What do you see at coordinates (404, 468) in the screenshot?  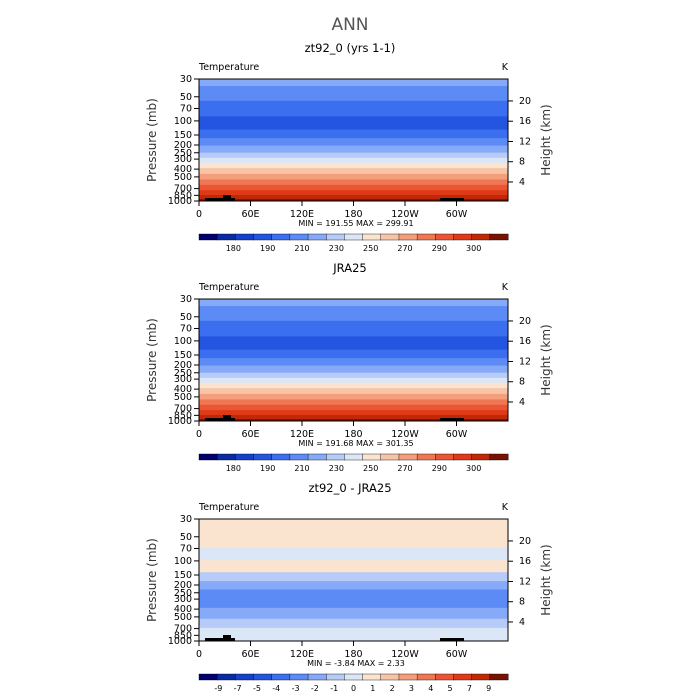 I see `colorbar-label: 270` at bounding box center [404, 468].